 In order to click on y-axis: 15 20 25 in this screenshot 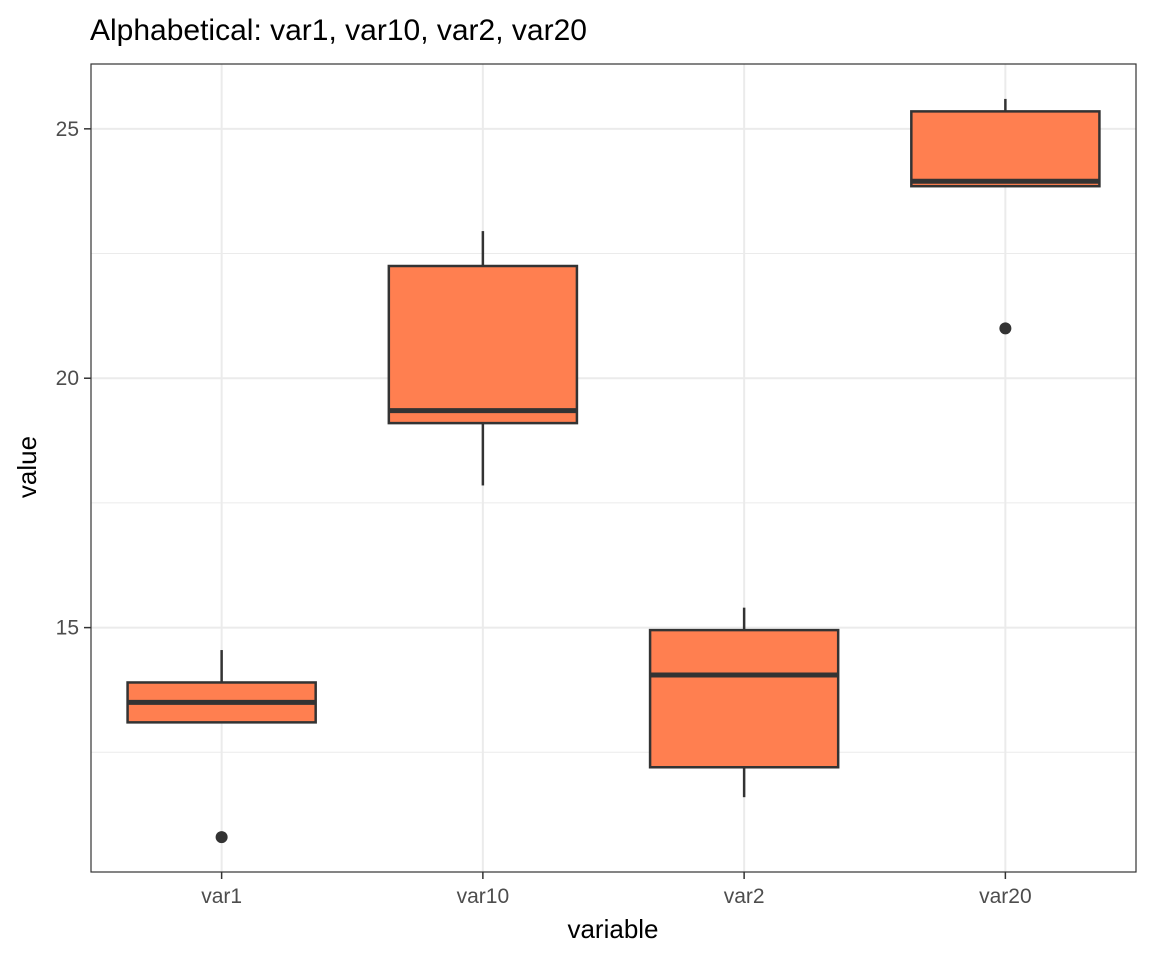, I will do `click(73, 379)`.